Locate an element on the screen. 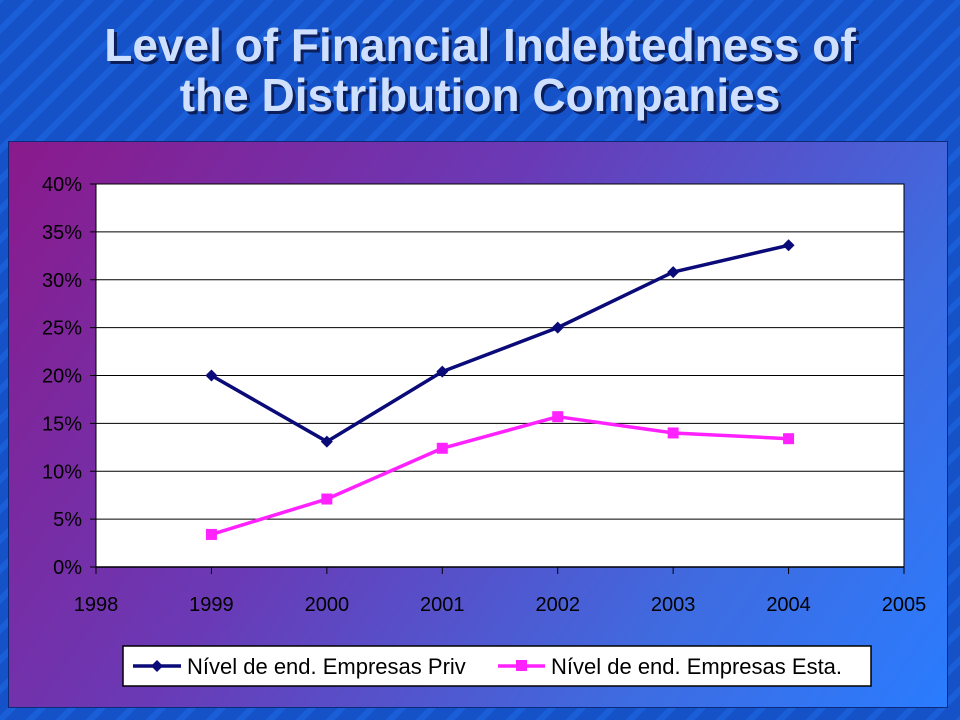  x-tick-label: 2002 is located at coordinates (557, 605).